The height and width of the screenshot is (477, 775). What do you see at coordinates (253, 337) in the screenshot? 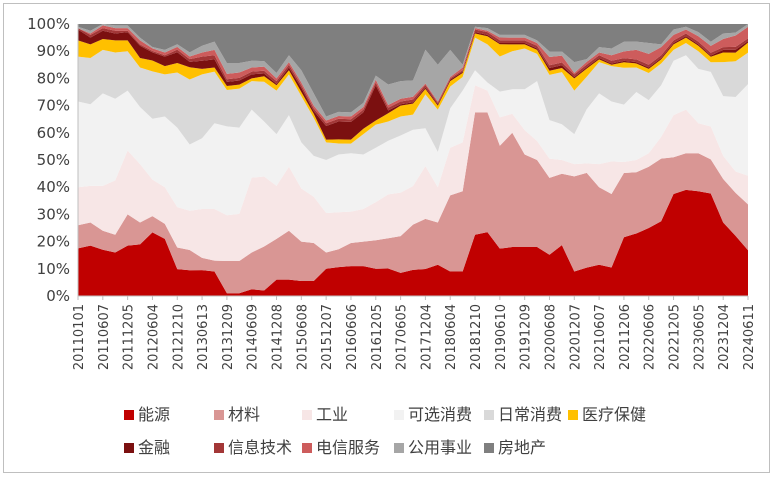
I see `x-tick-label: 20140609` at bounding box center [253, 337].